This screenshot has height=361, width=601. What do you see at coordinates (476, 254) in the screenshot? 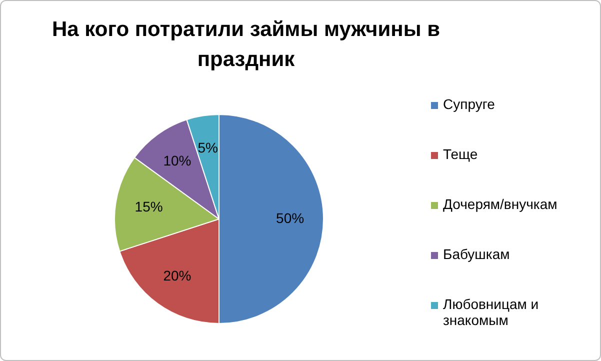
I see `legend-label: Бабушкам` at bounding box center [476, 254].